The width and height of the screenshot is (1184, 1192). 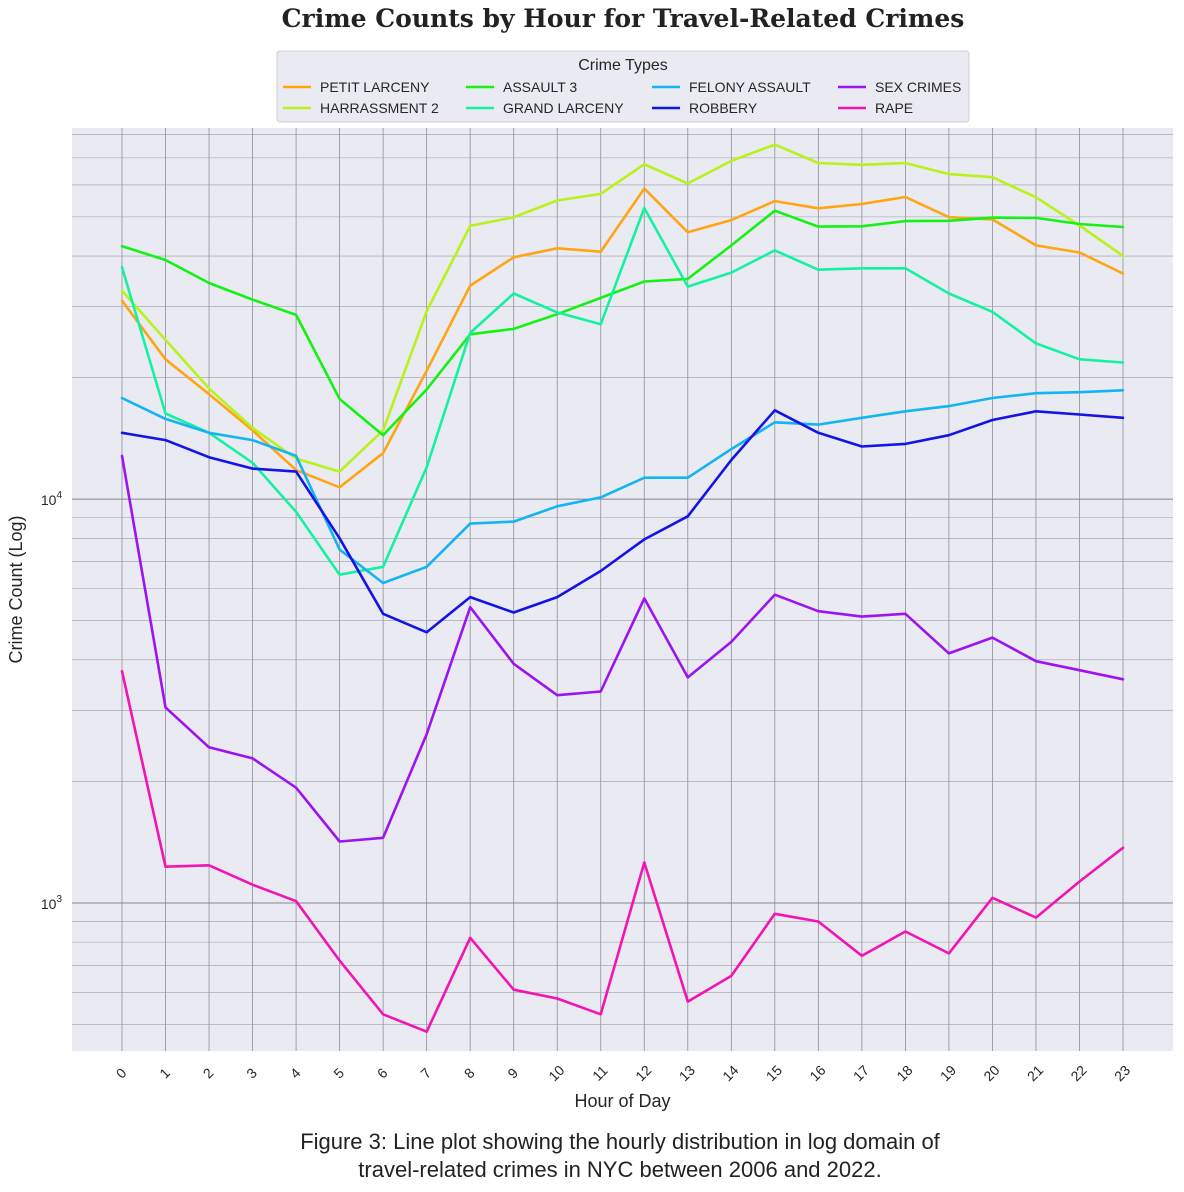 What do you see at coordinates (382, 1073) in the screenshot?
I see `x-tick-label: 6` at bounding box center [382, 1073].